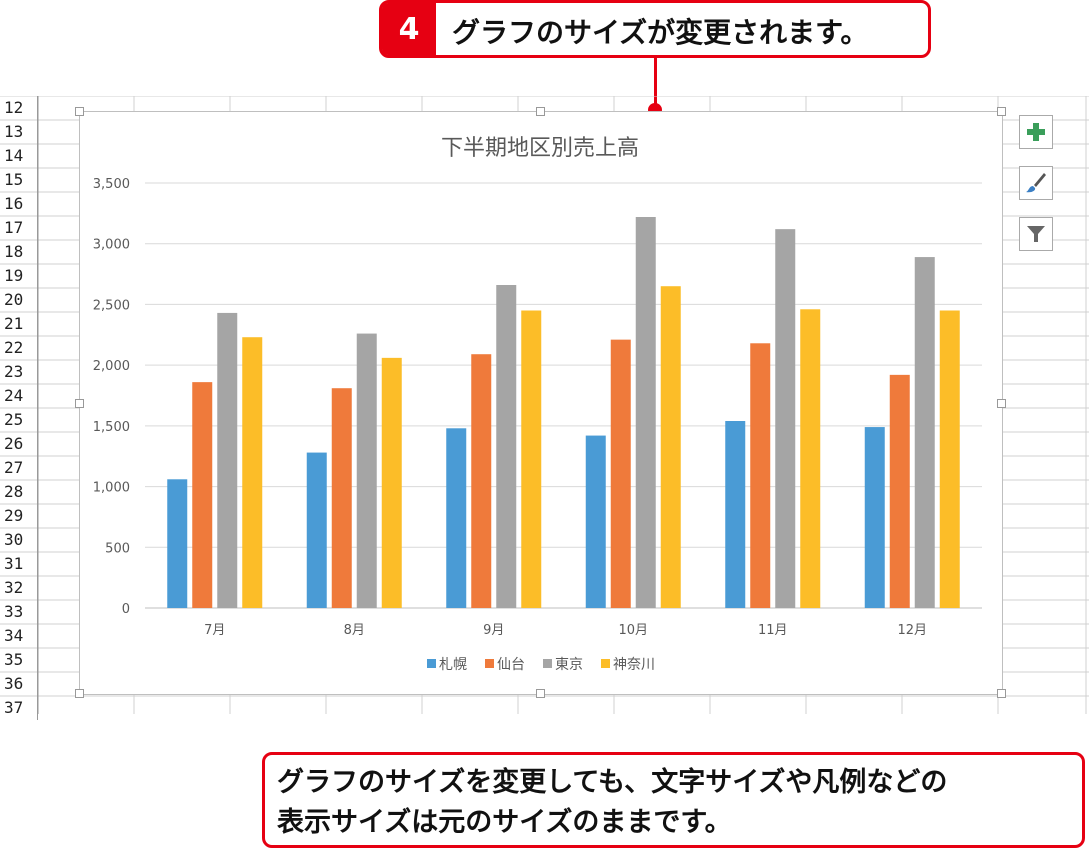 The width and height of the screenshot is (1089, 851). Describe the element at coordinates (19, 468) in the screenshot. I see `row-header: 27` at that location.